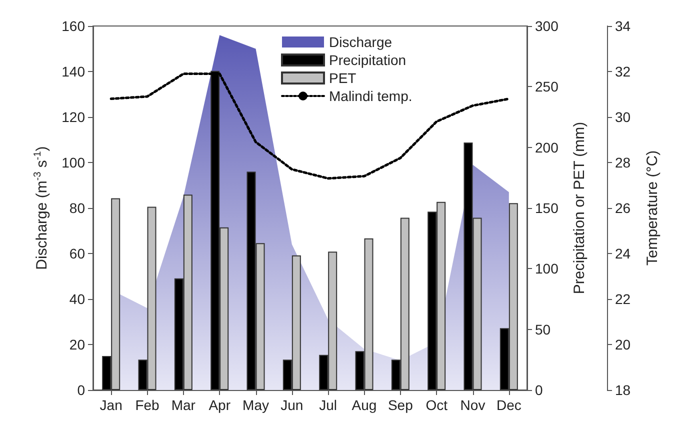 The image size is (689, 447). I want to click on x-tick-label: Apr, so click(219, 405).